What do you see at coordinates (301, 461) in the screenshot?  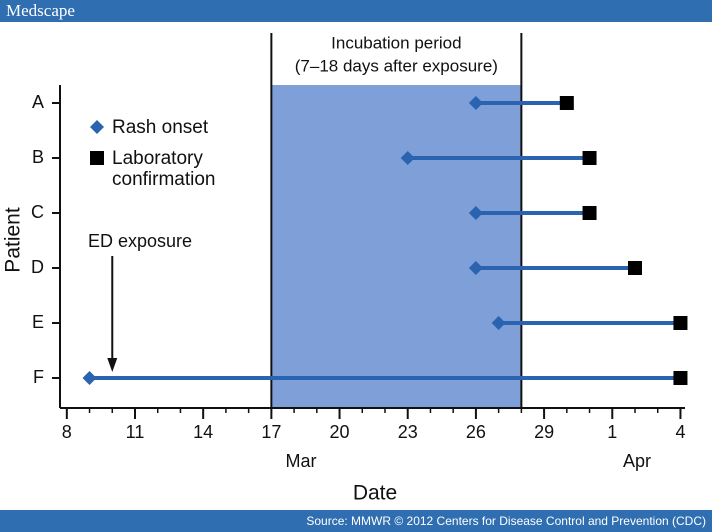 I see `month-label: Mar` at bounding box center [301, 461].